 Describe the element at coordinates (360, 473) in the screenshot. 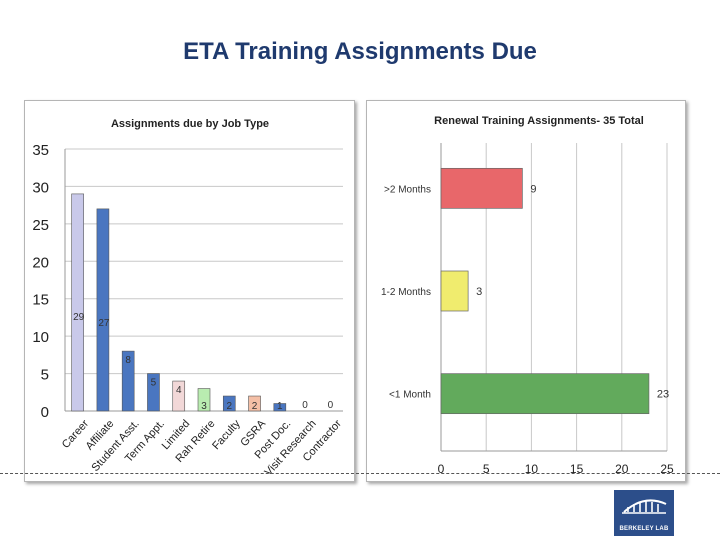

I see `slide-divider` at that location.